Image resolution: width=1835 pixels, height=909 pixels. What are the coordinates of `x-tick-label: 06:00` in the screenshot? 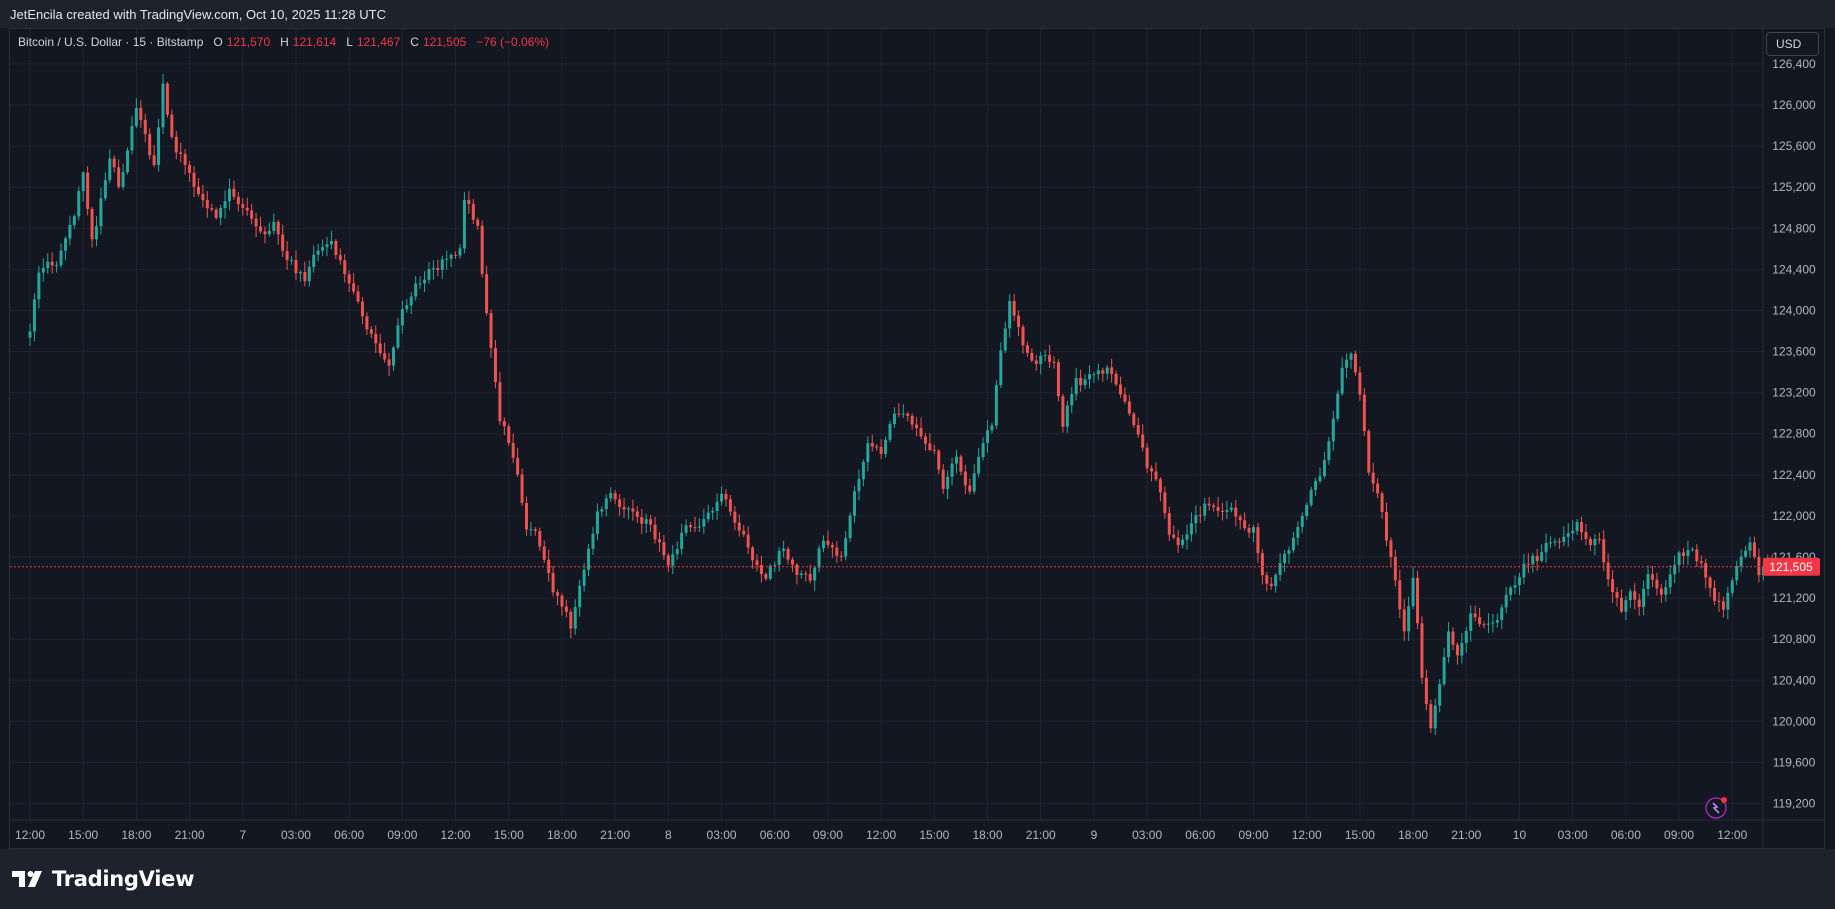 It's located at (349, 835).